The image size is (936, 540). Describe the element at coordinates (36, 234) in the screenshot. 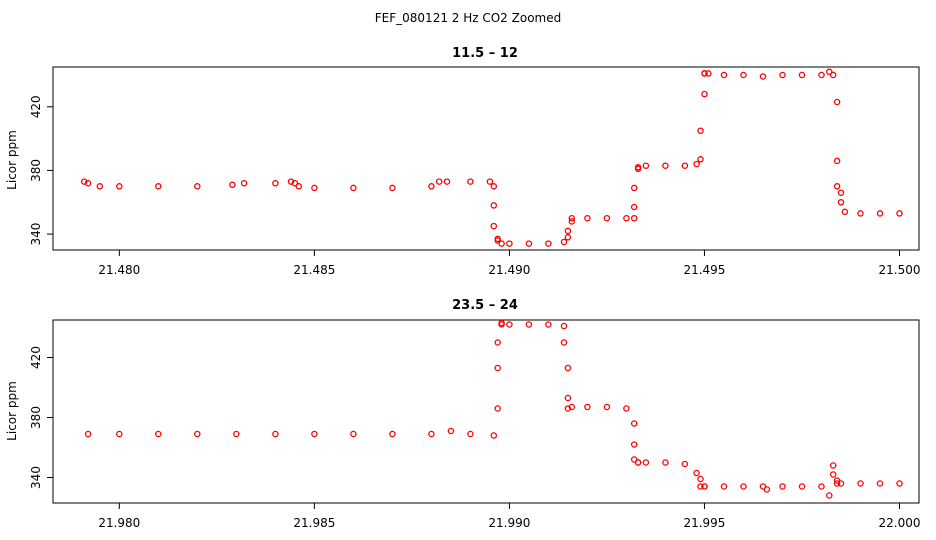

I see `y-tick-label: 340` at that location.